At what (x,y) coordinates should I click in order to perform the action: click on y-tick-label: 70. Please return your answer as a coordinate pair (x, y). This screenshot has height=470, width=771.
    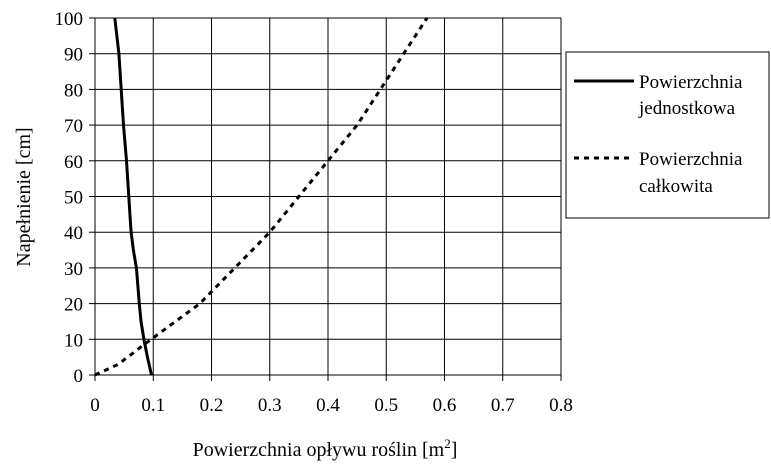
    Looking at the image, I should click on (73, 126).